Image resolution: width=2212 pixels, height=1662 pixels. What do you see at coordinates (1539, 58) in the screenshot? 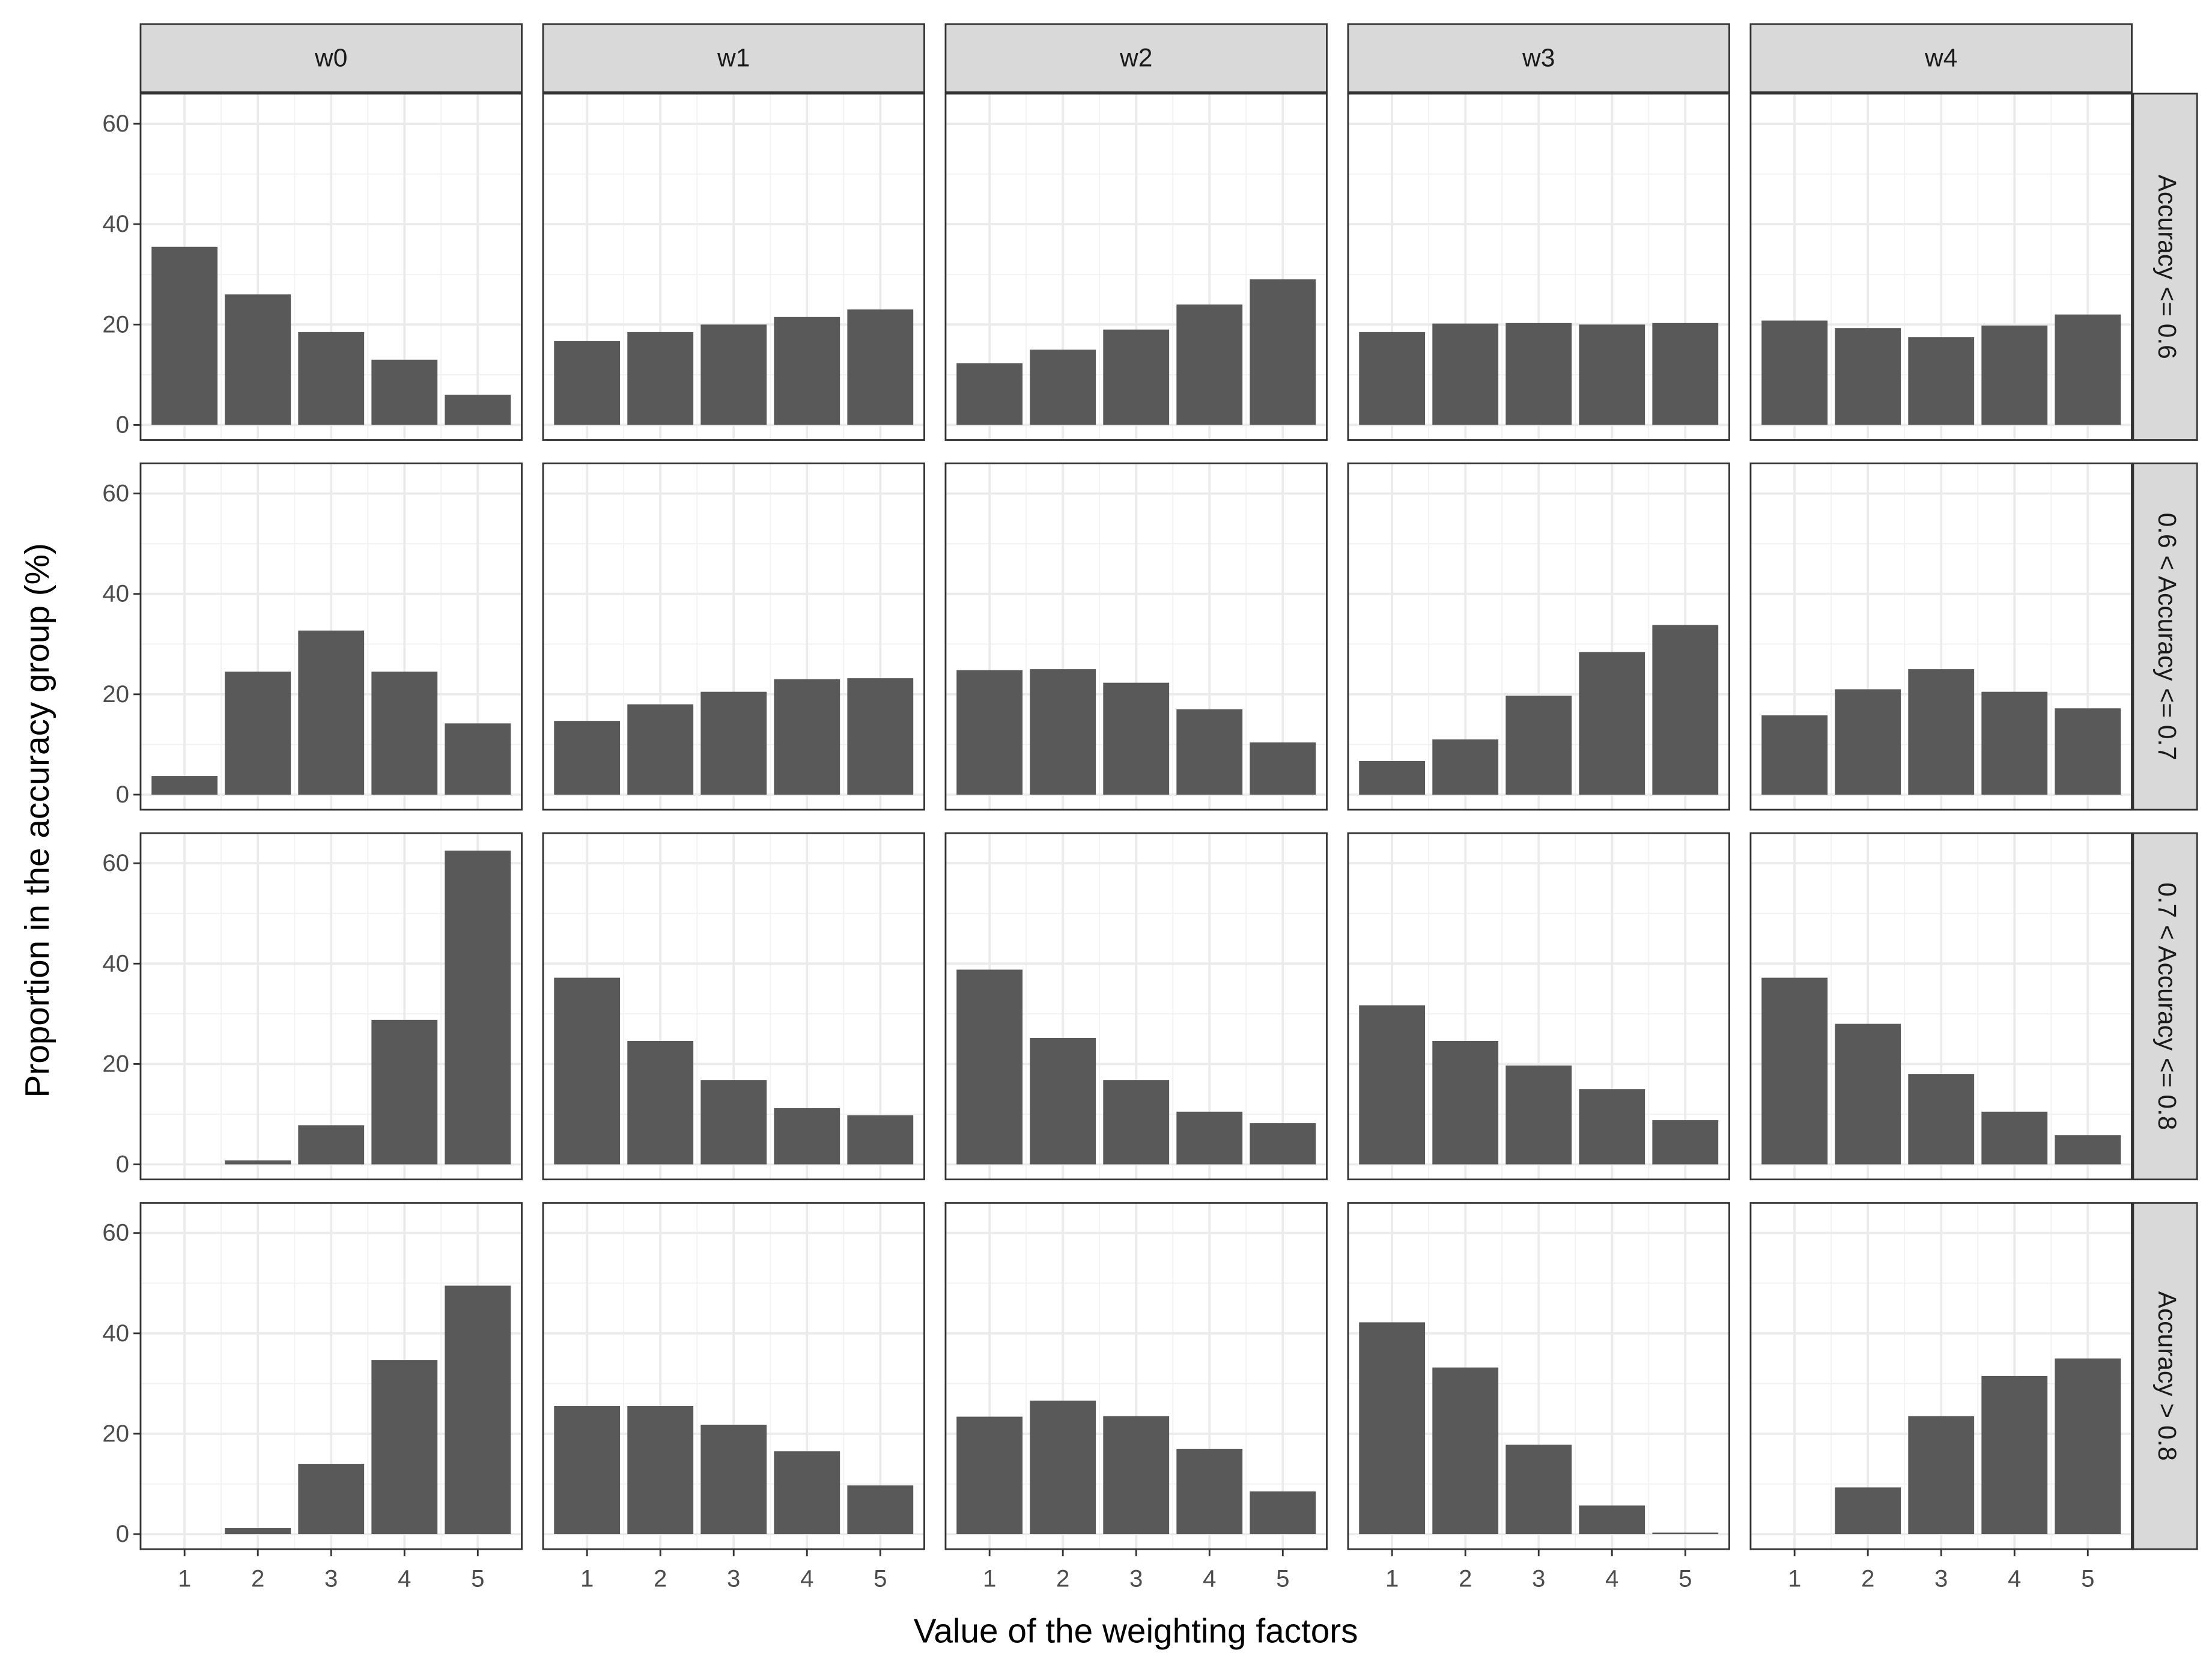
I see `column-strip-label: w3` at bounding box center [1539, 58].